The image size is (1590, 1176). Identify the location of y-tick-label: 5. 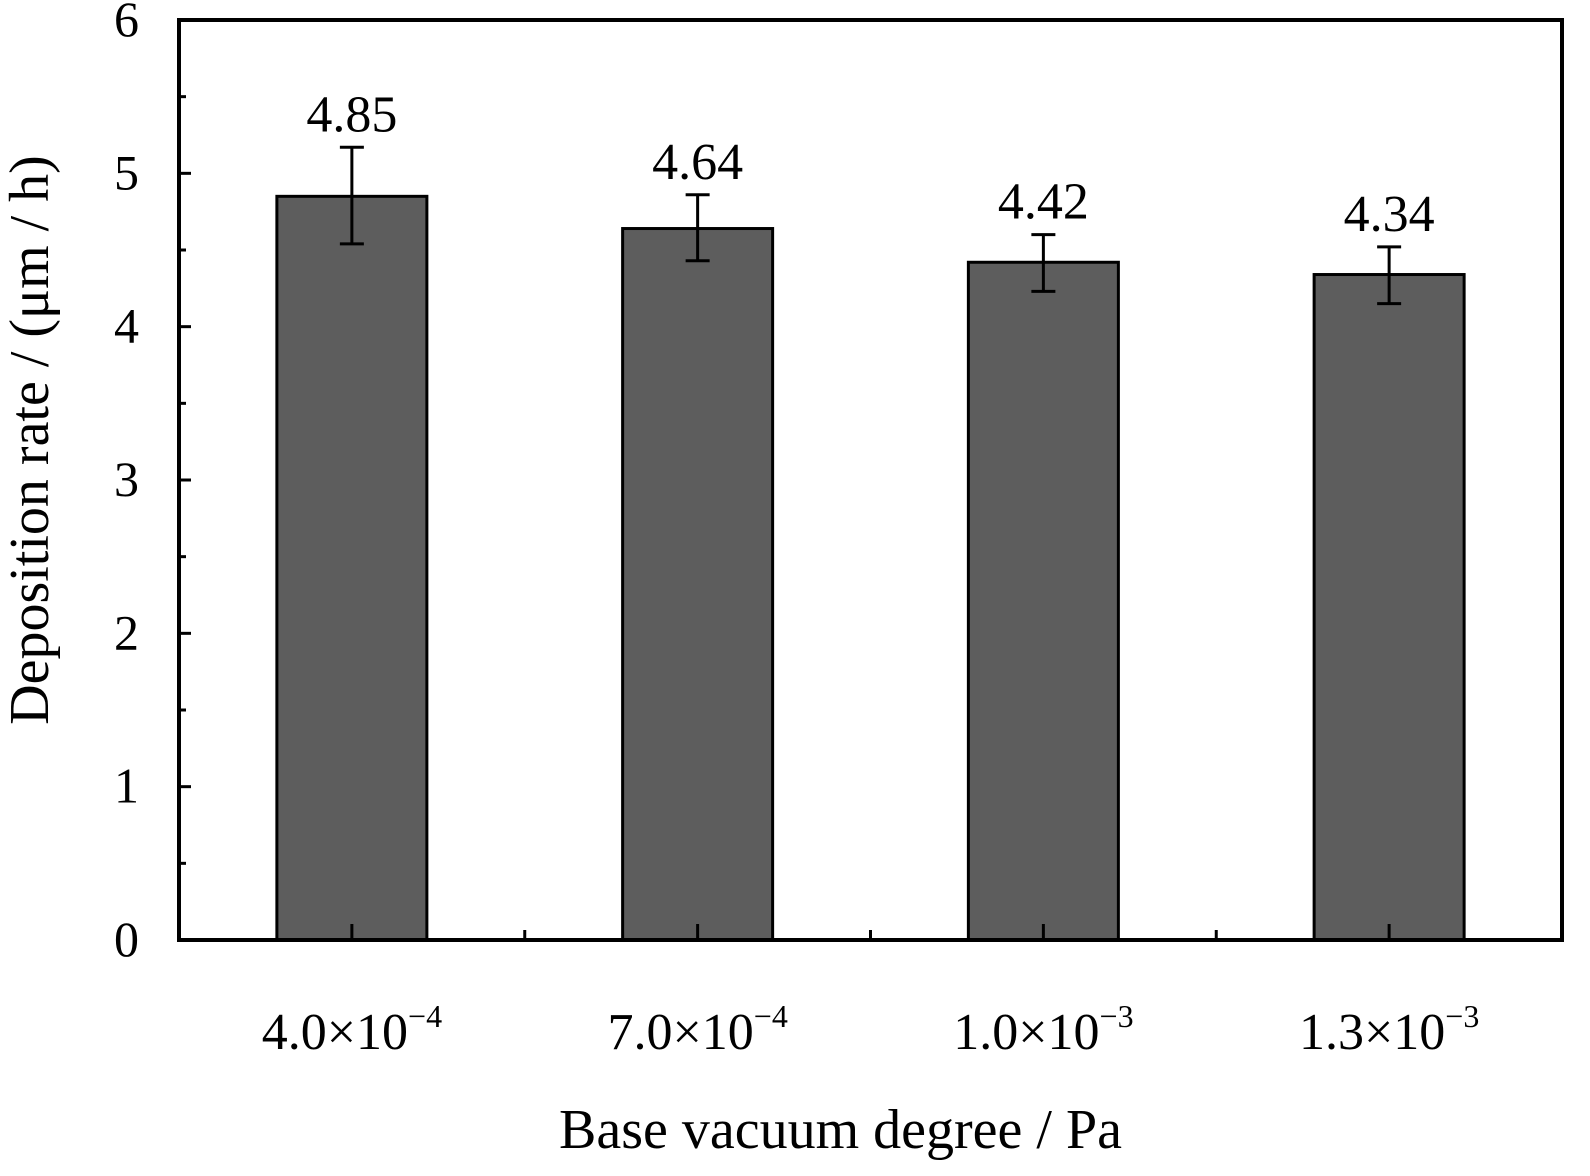
(126, 172).